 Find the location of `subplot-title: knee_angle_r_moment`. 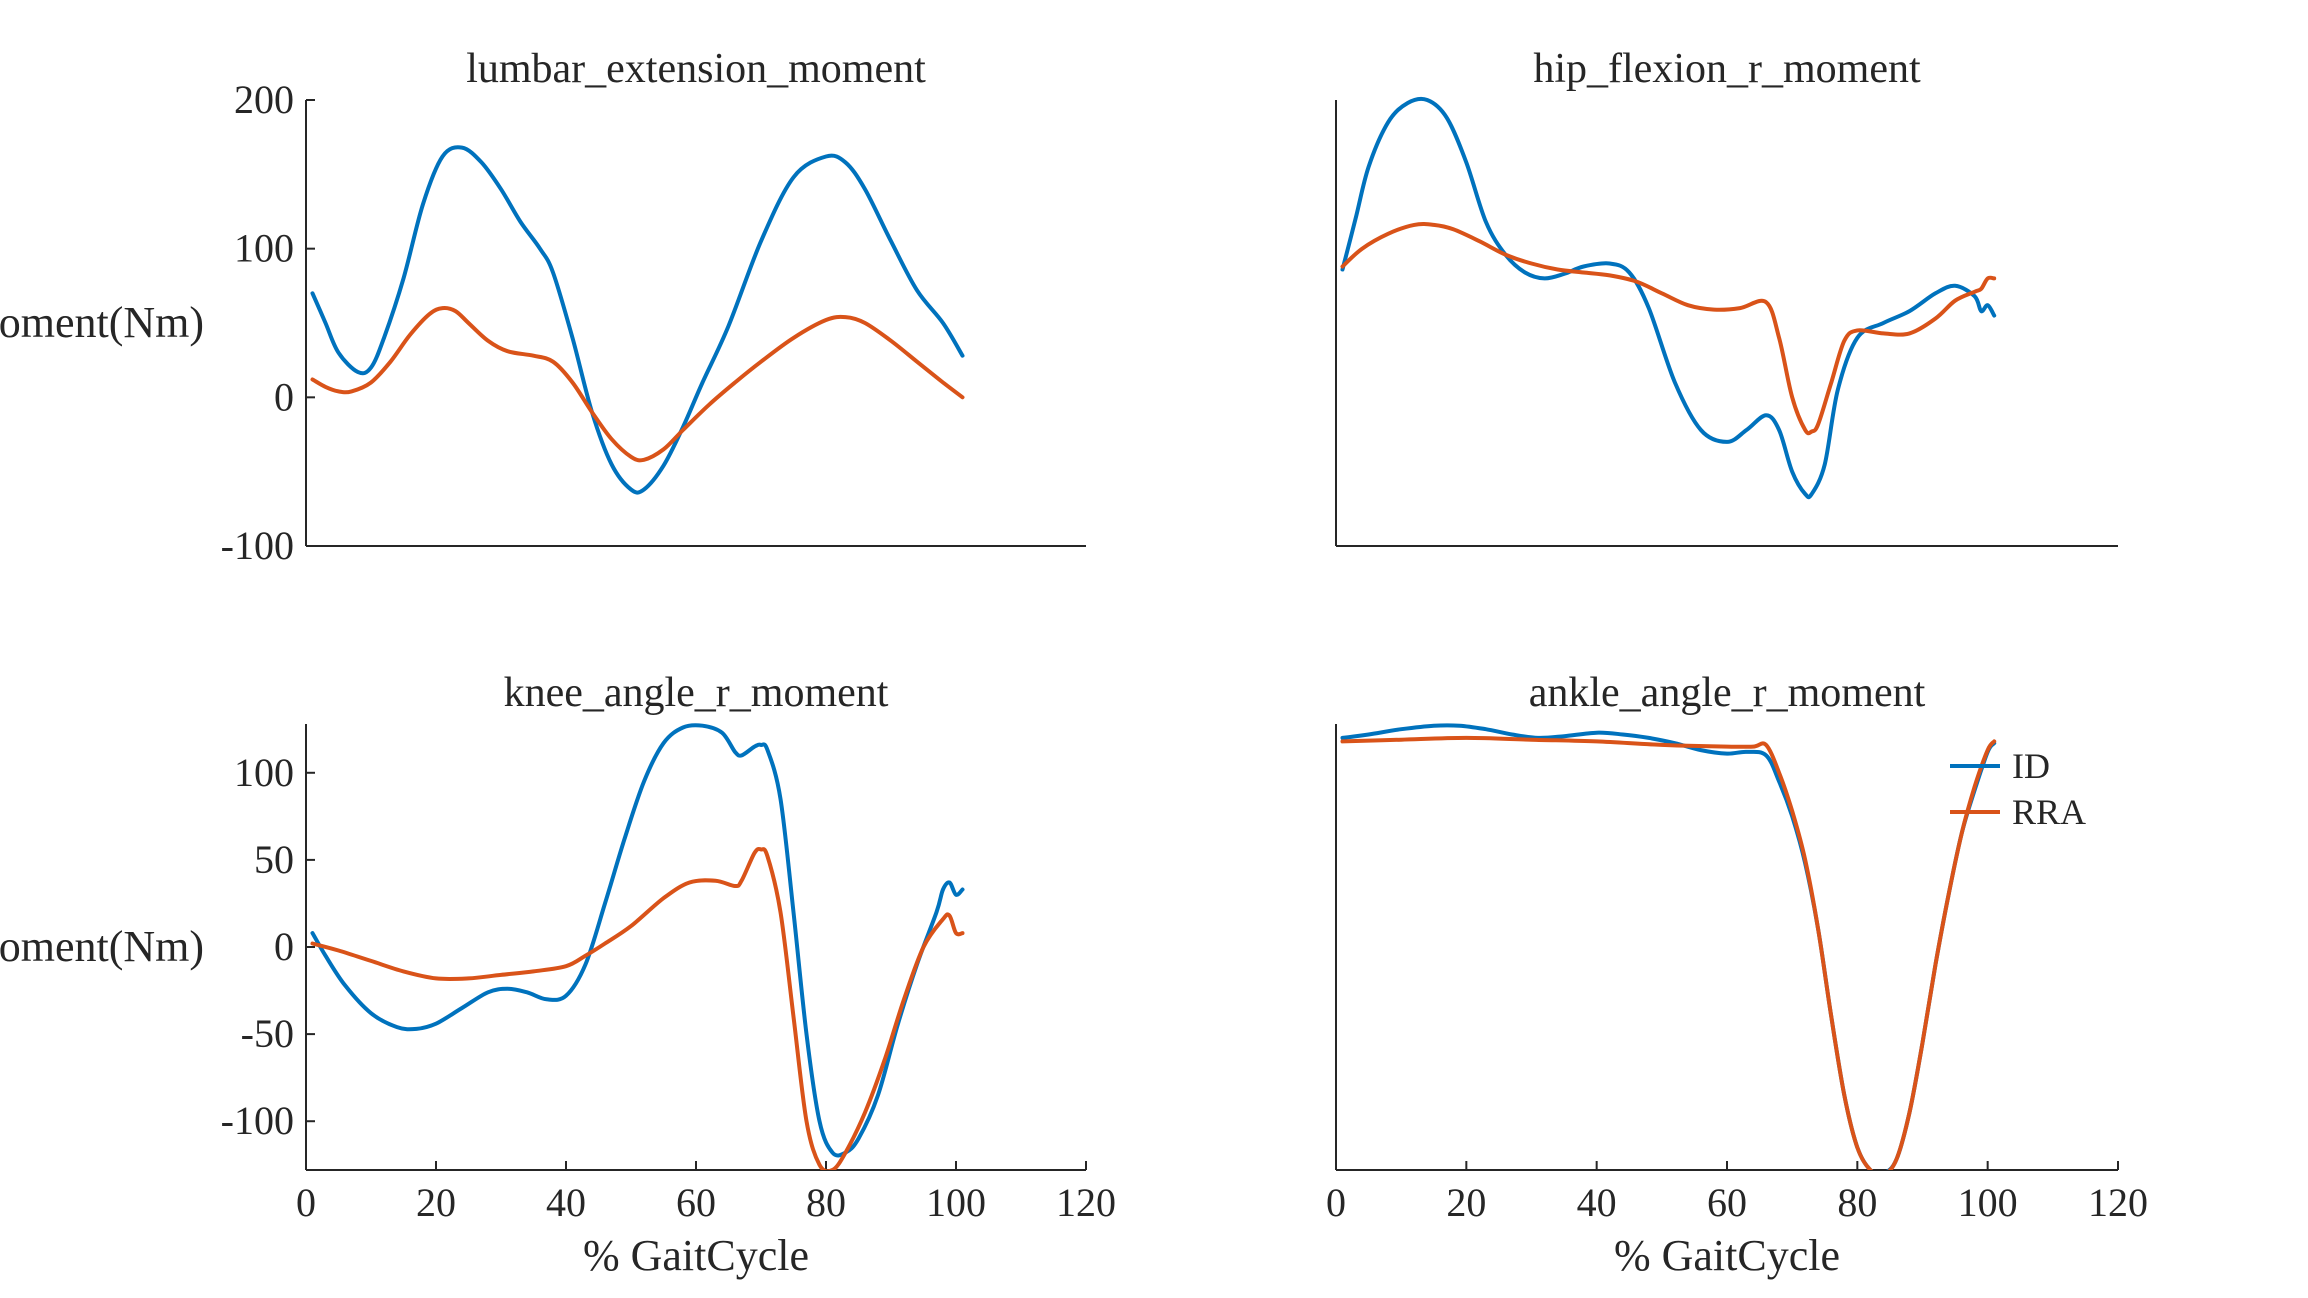

subplot-title: knee_angle_r_moment is located at coordinates (696, 693).